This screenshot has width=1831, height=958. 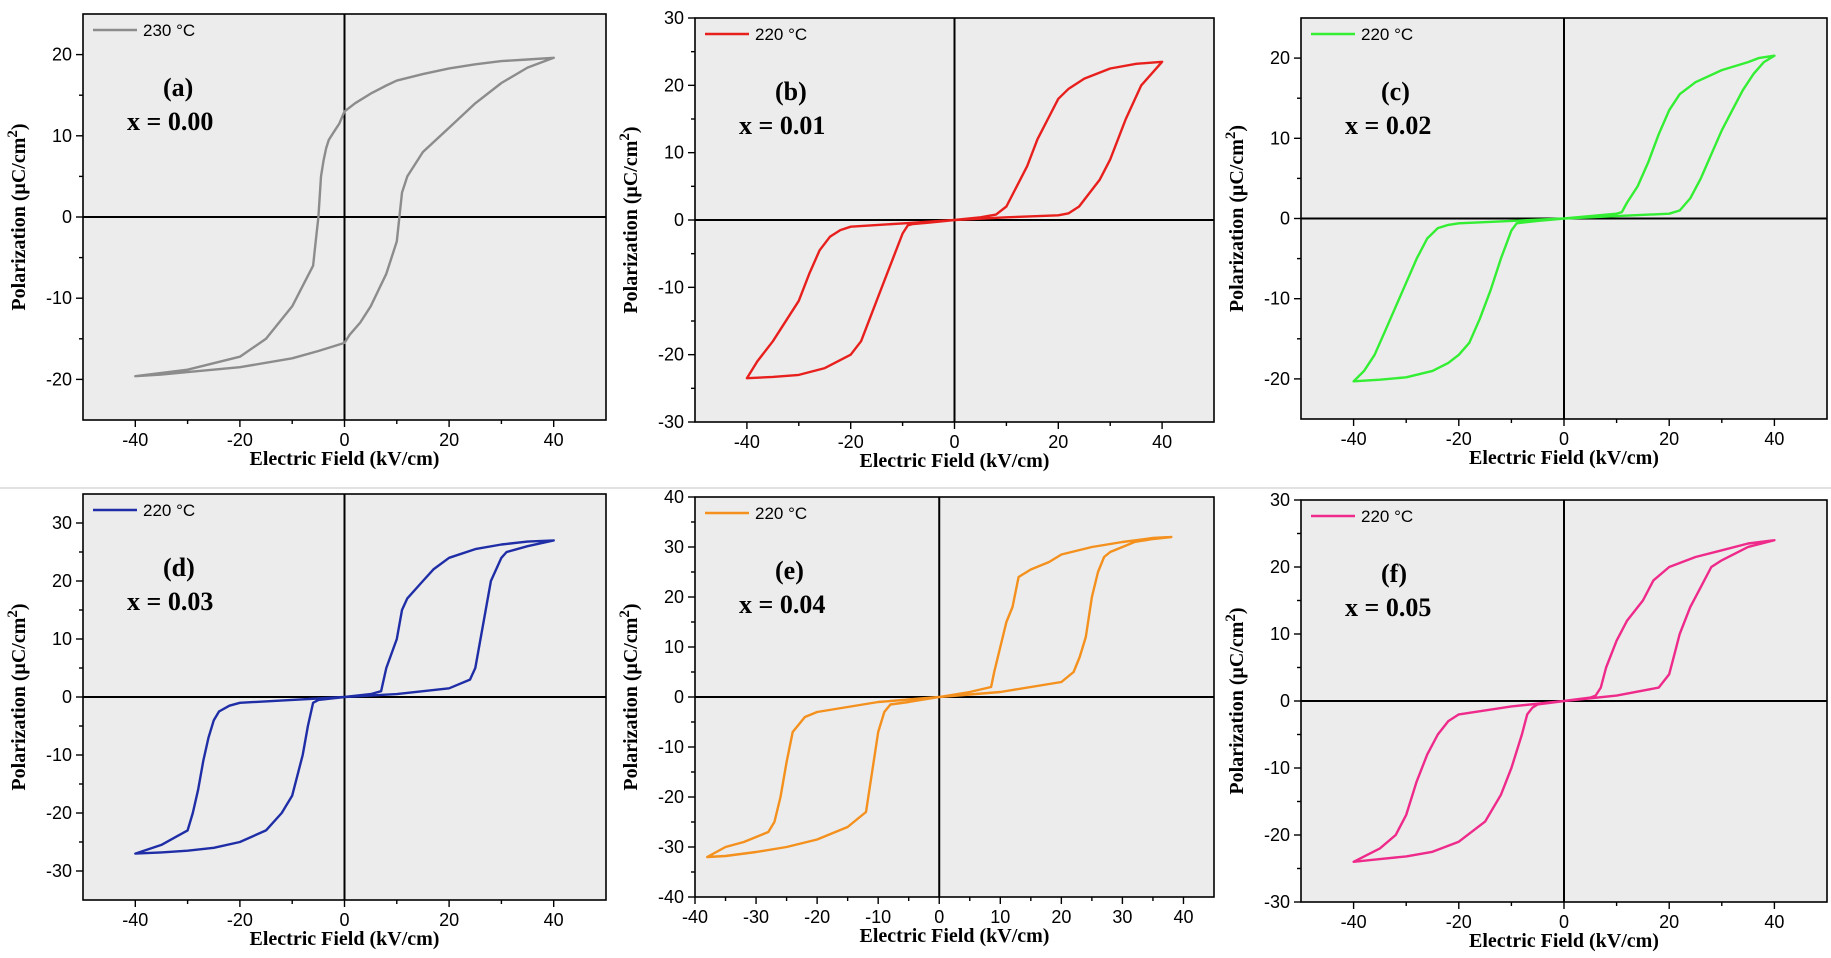 I want to click on x-tick-label: -10, so click(x=878, y=917).